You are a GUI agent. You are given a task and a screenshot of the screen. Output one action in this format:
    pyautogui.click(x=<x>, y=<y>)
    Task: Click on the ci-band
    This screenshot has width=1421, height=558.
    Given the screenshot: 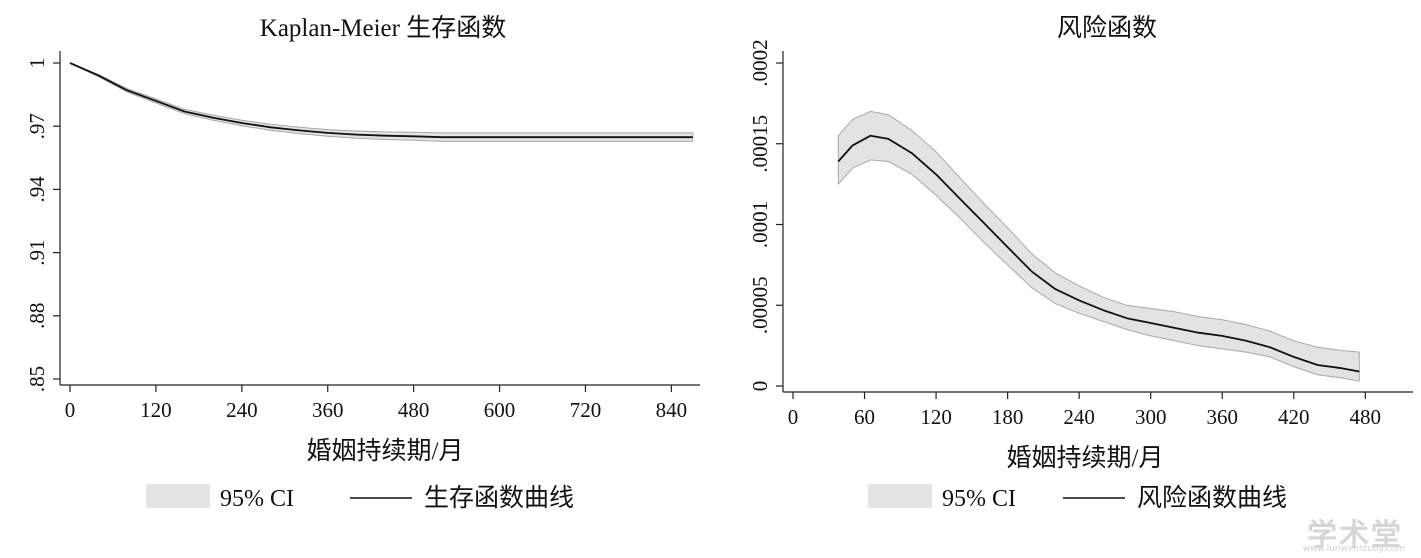 What is the action you would take?
    pyautogui.click(x=381, y=102)
    